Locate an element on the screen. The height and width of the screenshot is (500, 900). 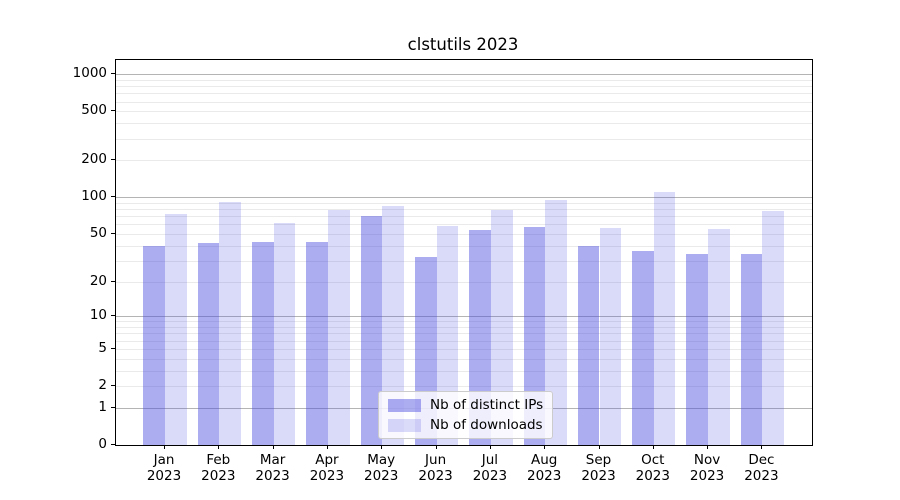
x-tick-sep is located at coordinates (599, 447).